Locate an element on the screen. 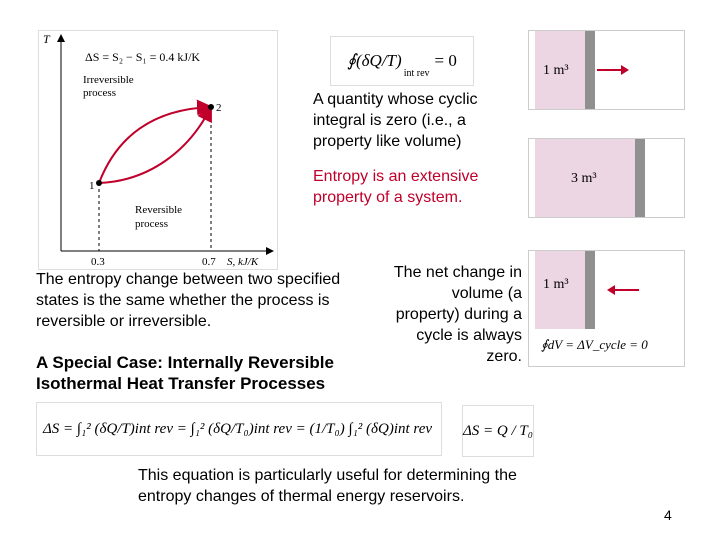 The width and height of the screenshot is (720, 540). gas-region-middle is located at coordinates (585, 178).